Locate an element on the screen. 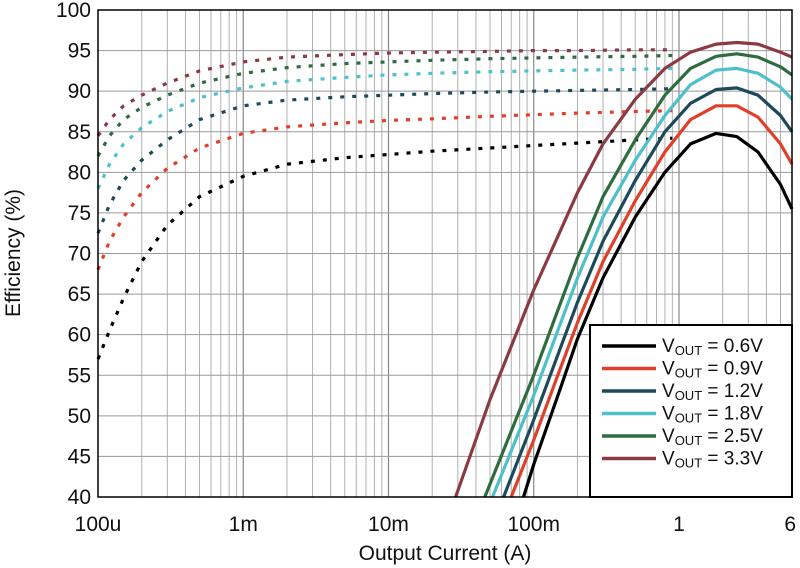  y-tick-labels: 40 45 50 55 60 65 70 75 80 85 90 95 100 is located at coordinates (73, 254).